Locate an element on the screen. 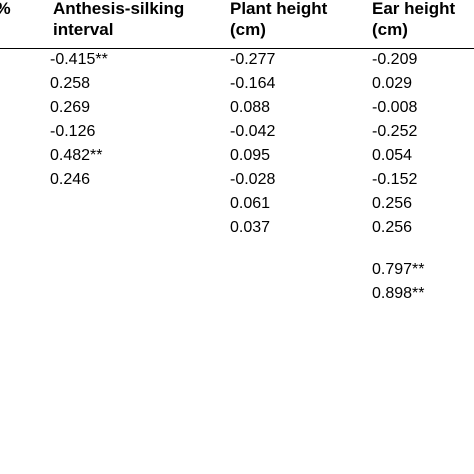 Image resolution: width=474 pixels, height=474 pixels. table-cell: 0.095 is located at coordinates (250, 155).